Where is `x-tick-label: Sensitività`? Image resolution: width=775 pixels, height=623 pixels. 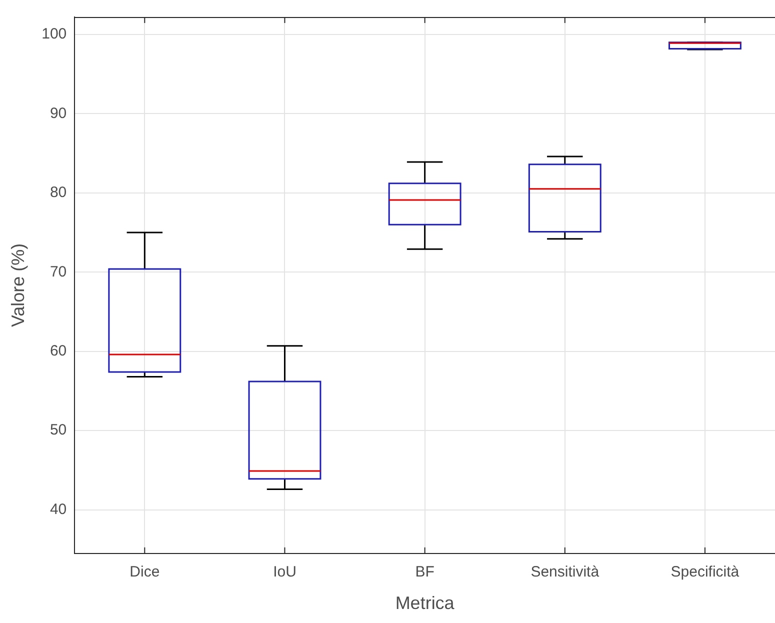 x-tick-label: Sensitività is located at coordinates (565, 572).